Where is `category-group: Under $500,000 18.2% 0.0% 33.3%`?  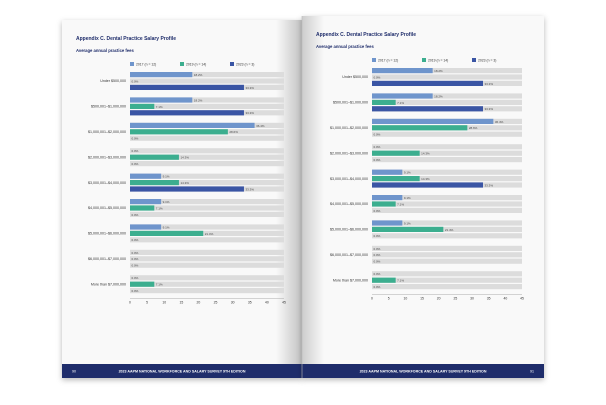 category-group: Under $500,000 18.2% 0.0% 33.3% is located at coordinates (192, 81).